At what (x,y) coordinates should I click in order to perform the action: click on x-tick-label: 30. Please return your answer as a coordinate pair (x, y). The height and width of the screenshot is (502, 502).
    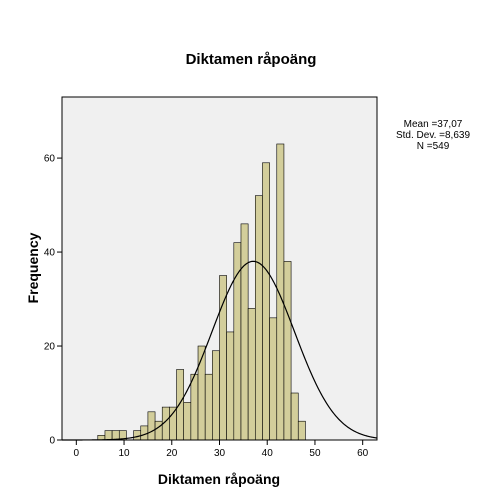
    Looking at the image, I should click on (220, 453).